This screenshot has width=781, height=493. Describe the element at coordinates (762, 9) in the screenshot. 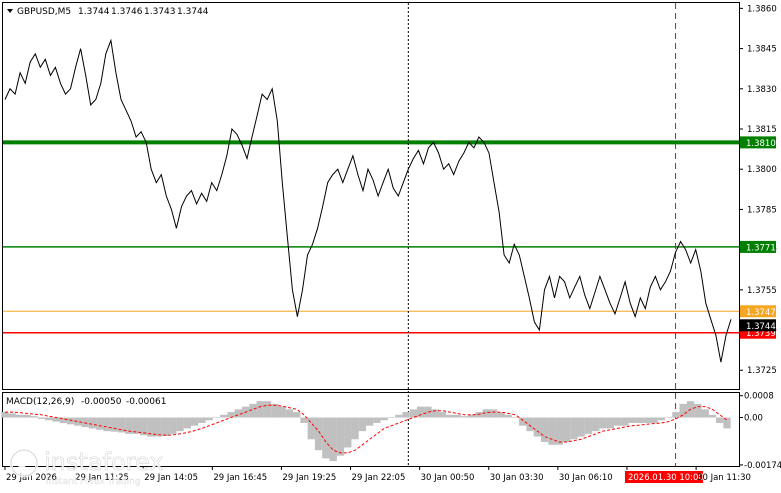

I see `y-tick-label: 1.3860` at that location.